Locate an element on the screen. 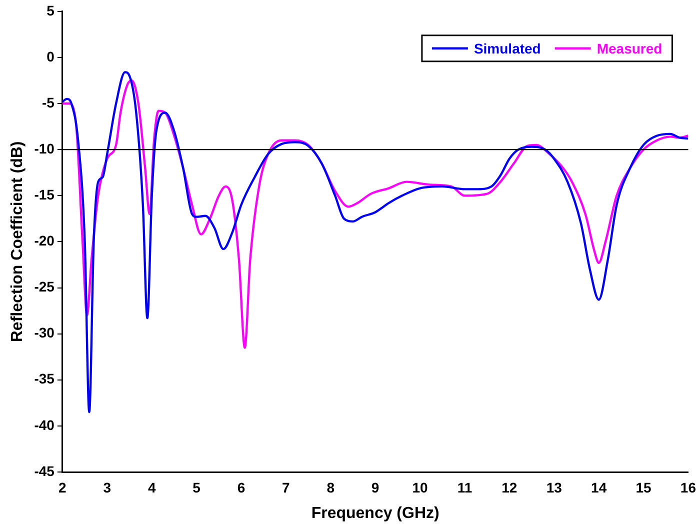 This screenshot has width=699, height=529. x-tick-label: 5 is located at coordinates (196, 487).